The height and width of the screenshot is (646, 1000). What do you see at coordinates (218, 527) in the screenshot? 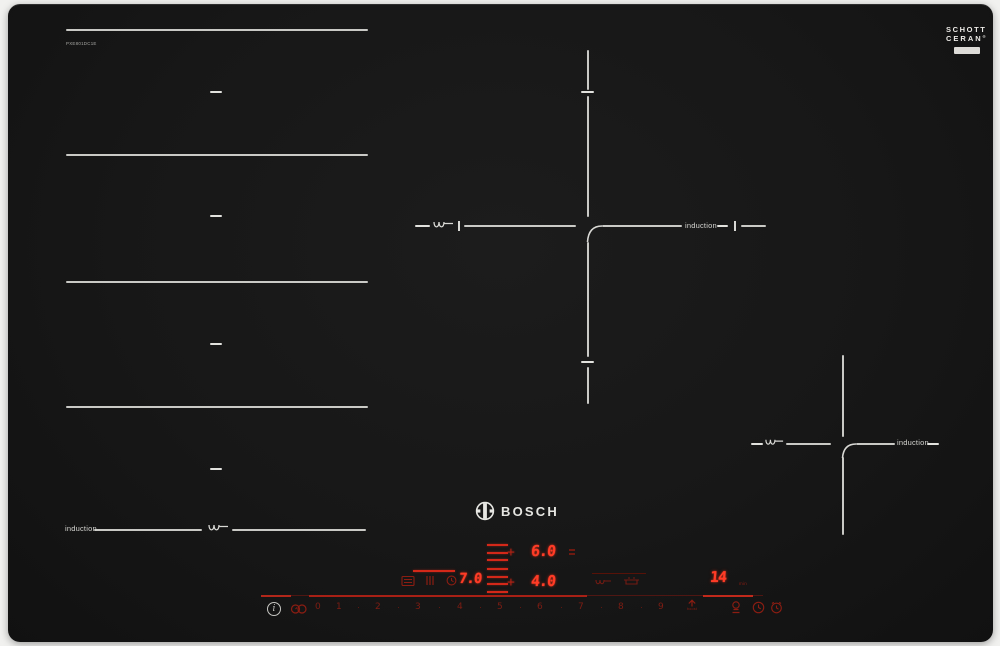
I see `flex-wave-icon-left` at bounding box center [218, 527].